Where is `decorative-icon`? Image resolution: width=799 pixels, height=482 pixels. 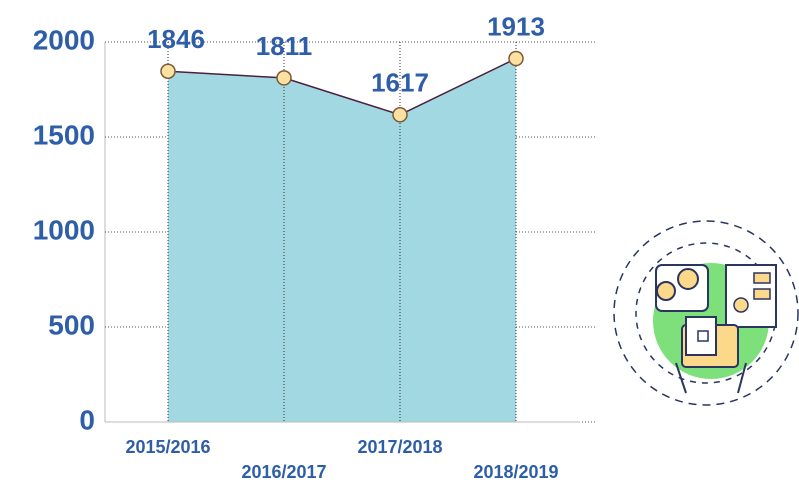 decorative-icon is located at coordinates (706, 313).